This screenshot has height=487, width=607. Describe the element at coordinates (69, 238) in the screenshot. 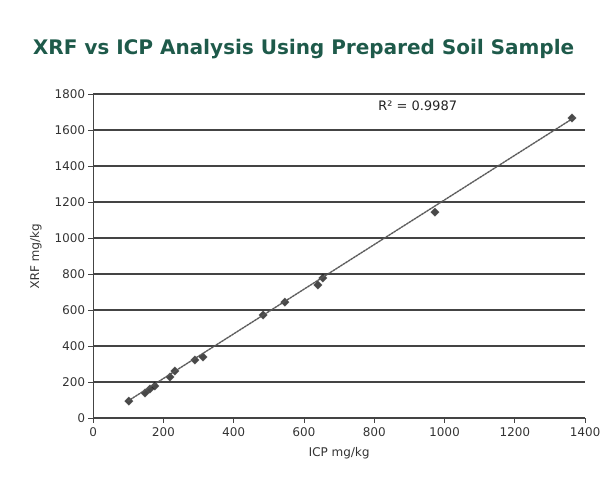

I see `y-tick-label: 1000` at that location.